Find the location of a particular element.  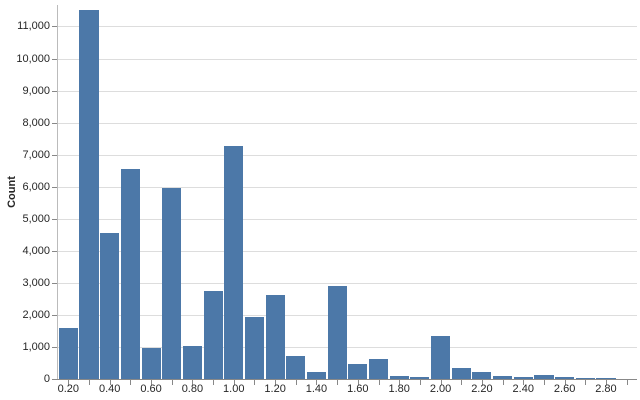

y-tick-label: 6,000 is located at coordinates (36, 187).